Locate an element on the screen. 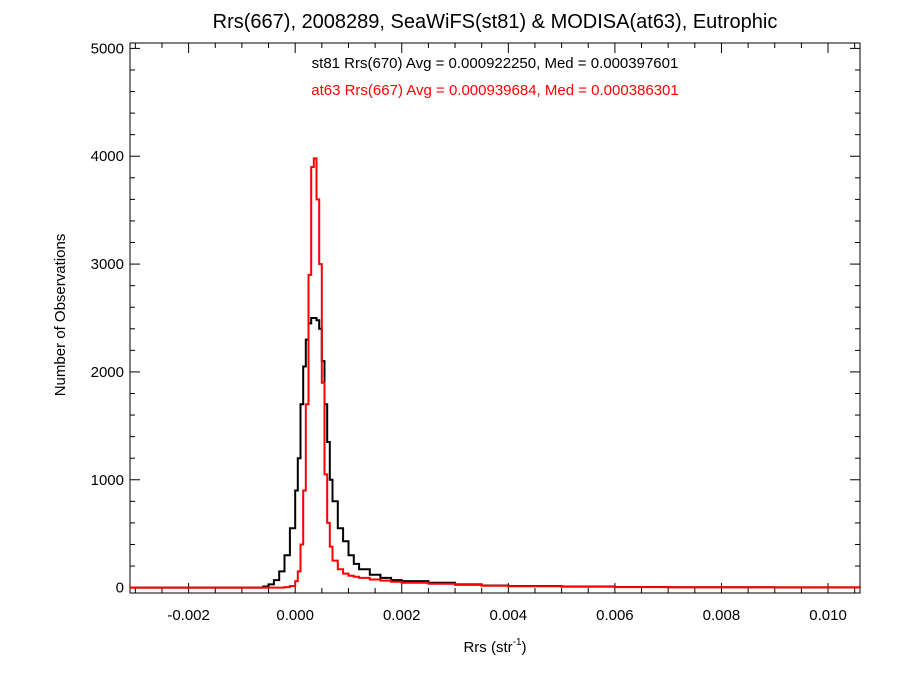 This screenshot has width=900, height=675. x-axis-label-sup: -1 is located at coordinates (517, 642).